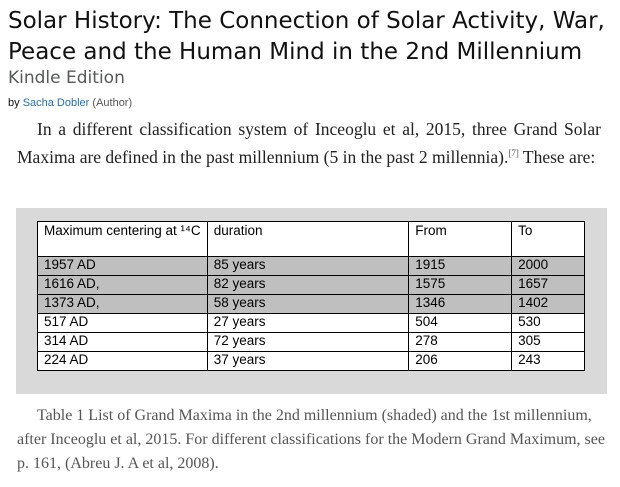 This screenshot has height=487, width=620. What do you see at coordinates (460, 285) in the screenshot?
I see `cell-from: 1575` at bounding box center [460, 285].